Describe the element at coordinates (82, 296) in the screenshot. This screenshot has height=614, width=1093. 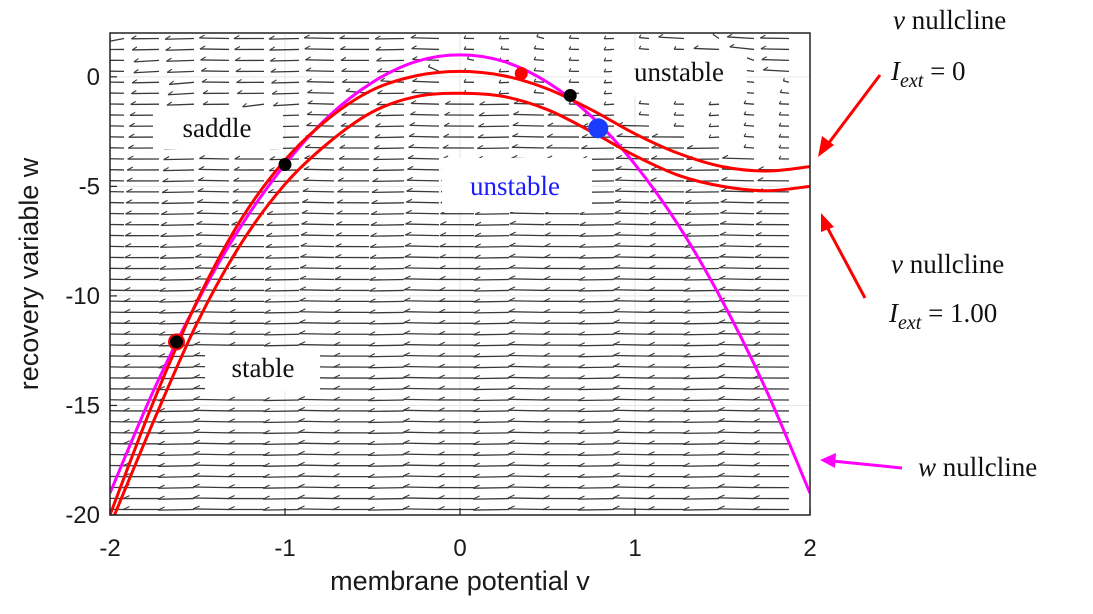
I see `y-tick-label: -10` at that location.